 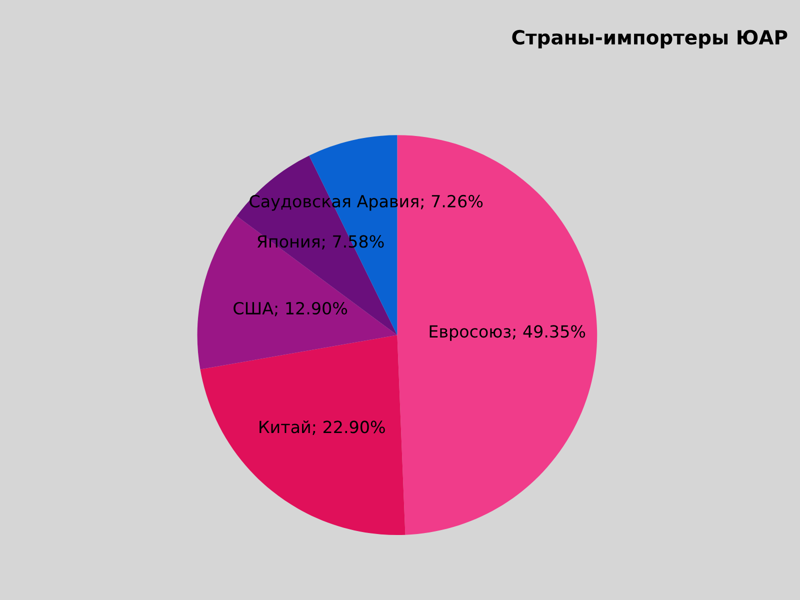 What do you see at coordinates (451, 202) in the screenshot?
I see `data-label: ; 7.26%` at bounding box center [451, 202].